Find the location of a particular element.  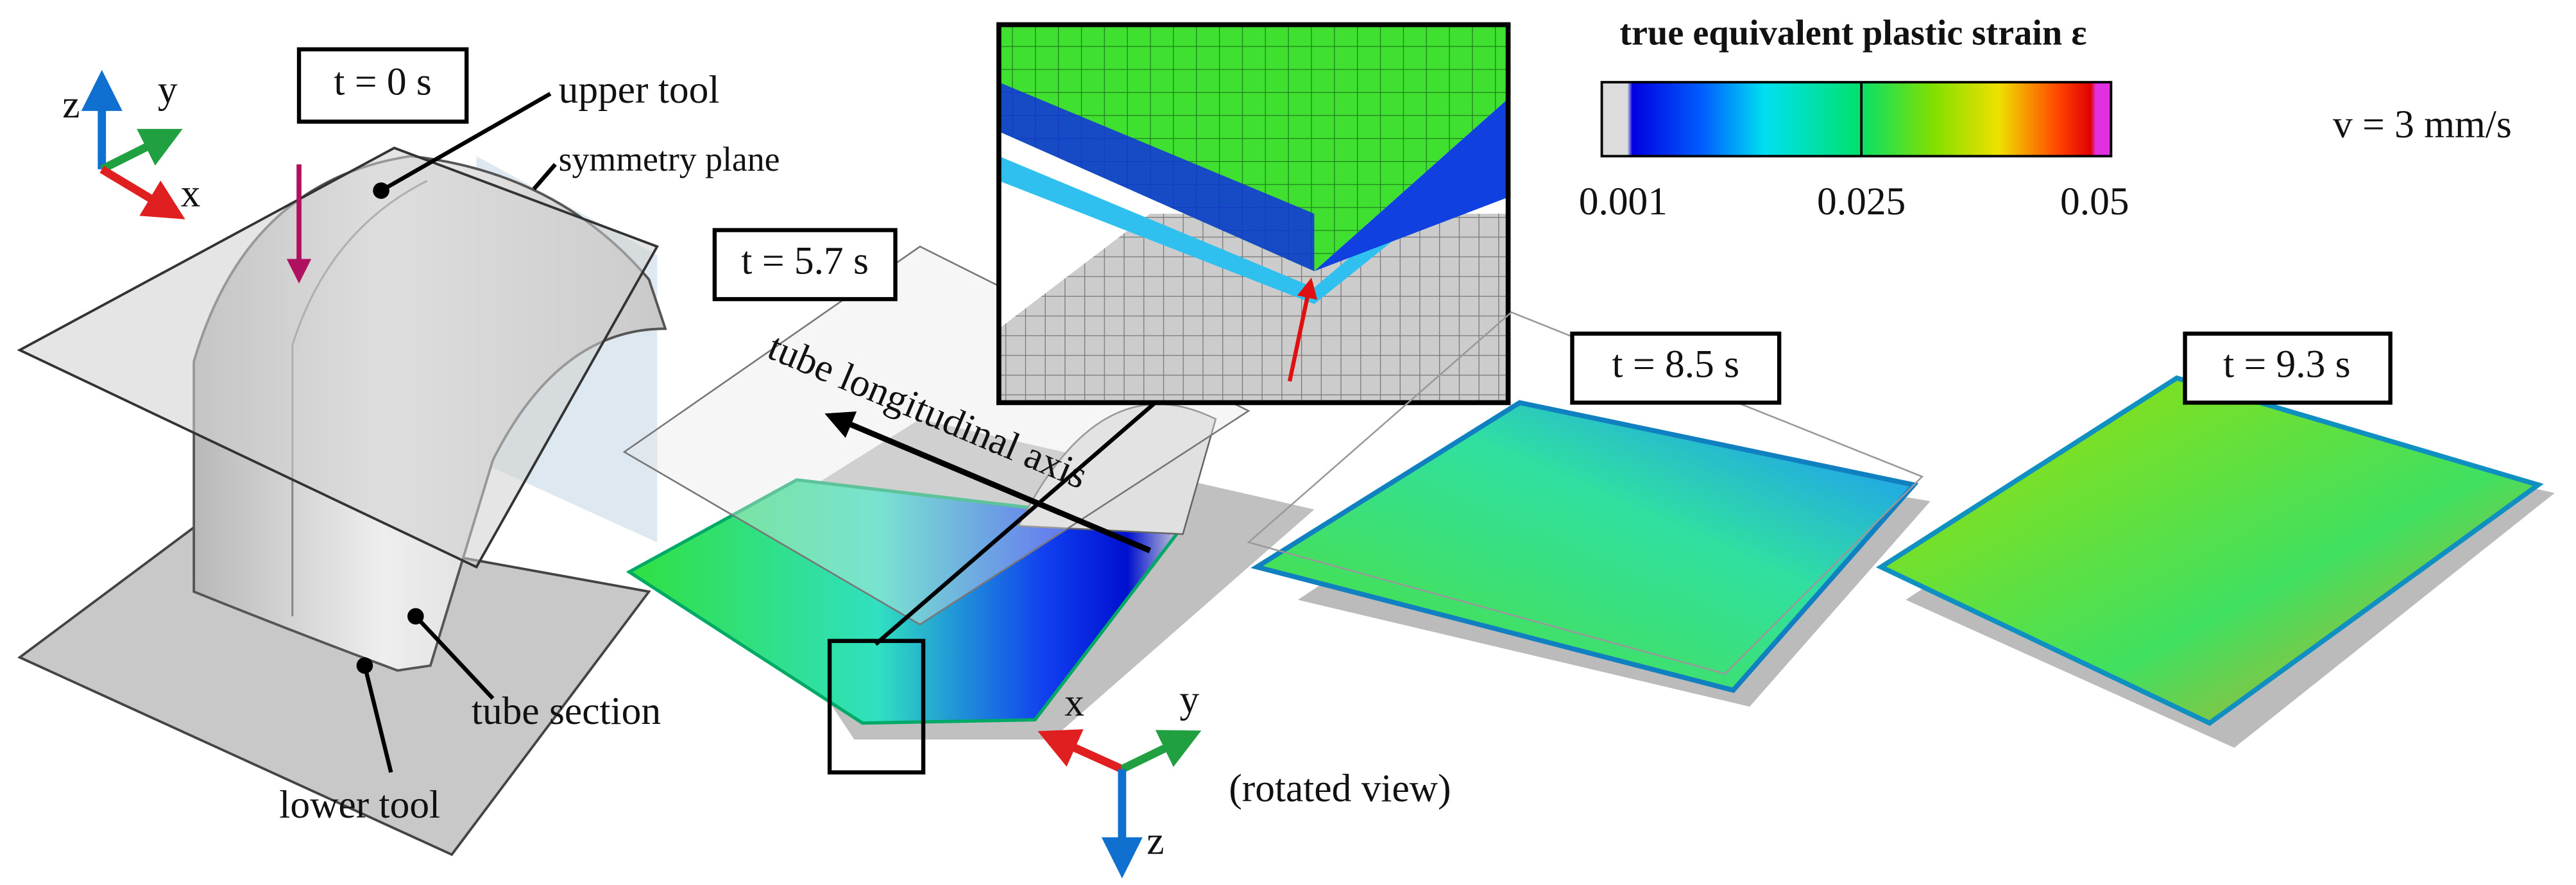

colorbar is located at coordinates (1856, 119).